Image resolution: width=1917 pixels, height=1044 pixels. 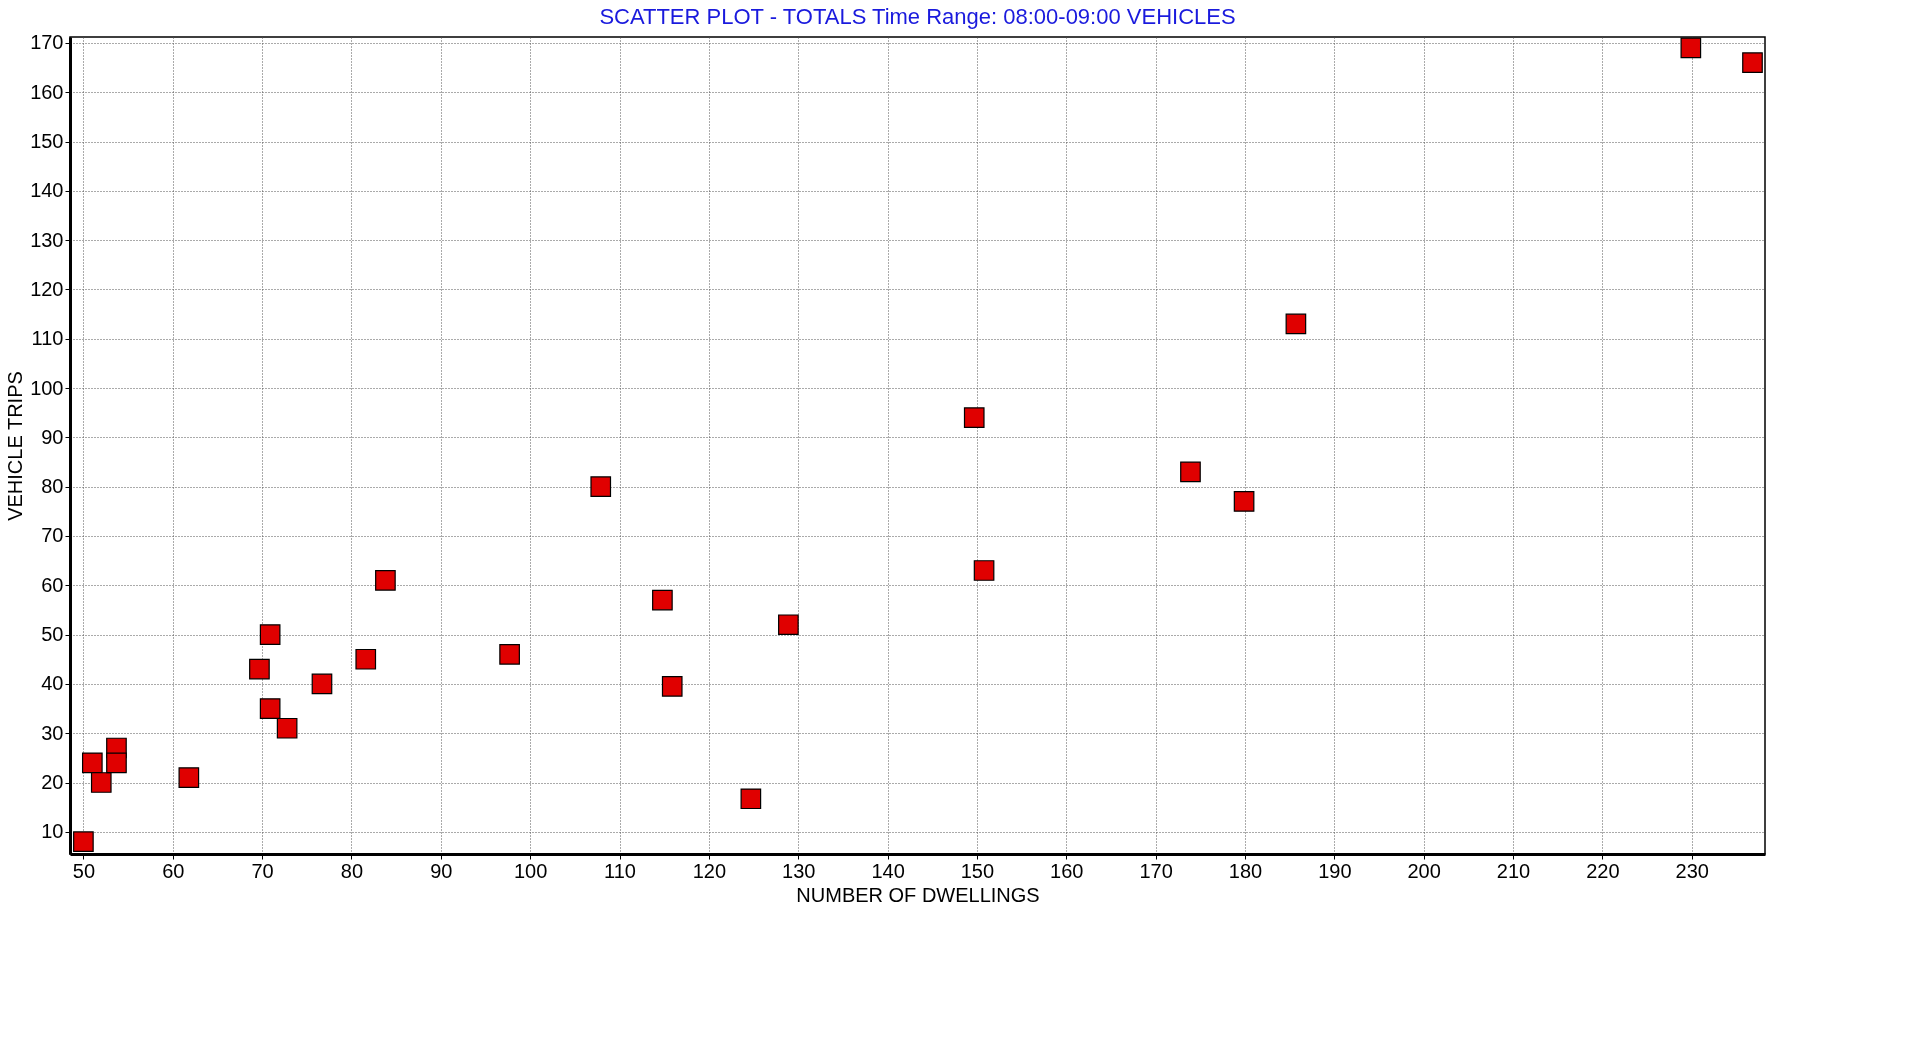 I want to click on x-tick-label: 90, so click(x=441, y=870).